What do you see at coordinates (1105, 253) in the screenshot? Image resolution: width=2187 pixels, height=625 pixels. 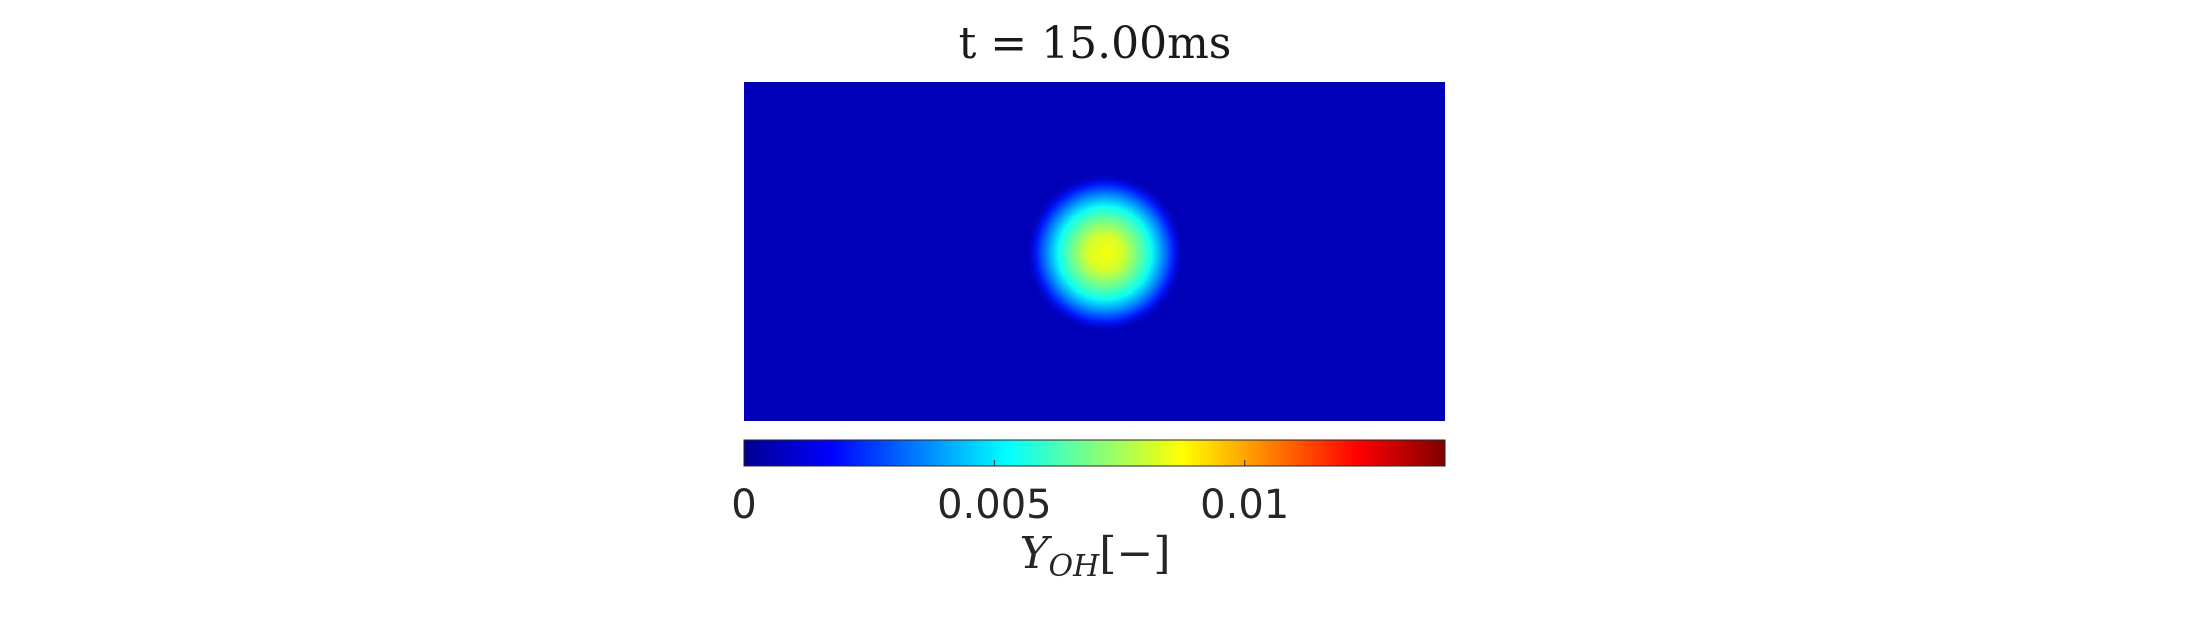 I see `oh-concentration-peak` at bounding box center [1105, 253].